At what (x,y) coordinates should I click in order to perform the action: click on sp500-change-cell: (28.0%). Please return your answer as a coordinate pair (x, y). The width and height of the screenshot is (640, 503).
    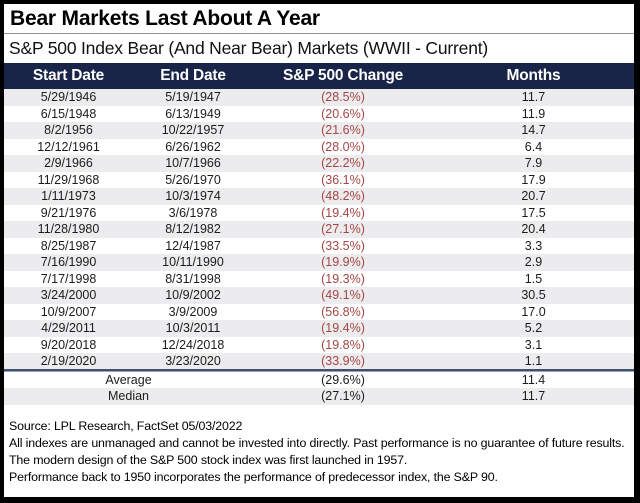
    Looking at the image, I should click on (343, 146).